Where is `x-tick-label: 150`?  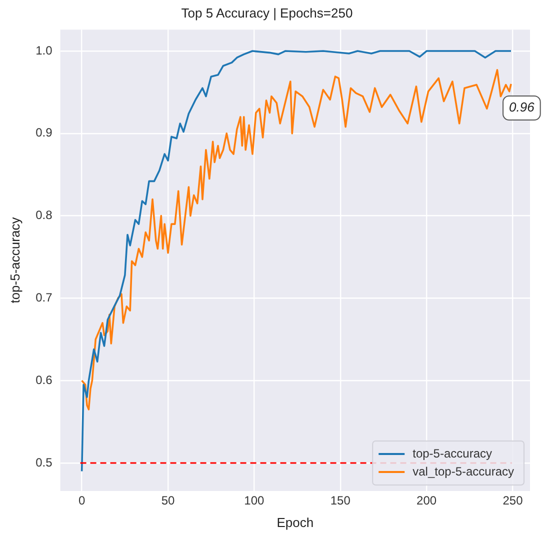 x-tick-label: 150 is located at coordinates (340, 501).